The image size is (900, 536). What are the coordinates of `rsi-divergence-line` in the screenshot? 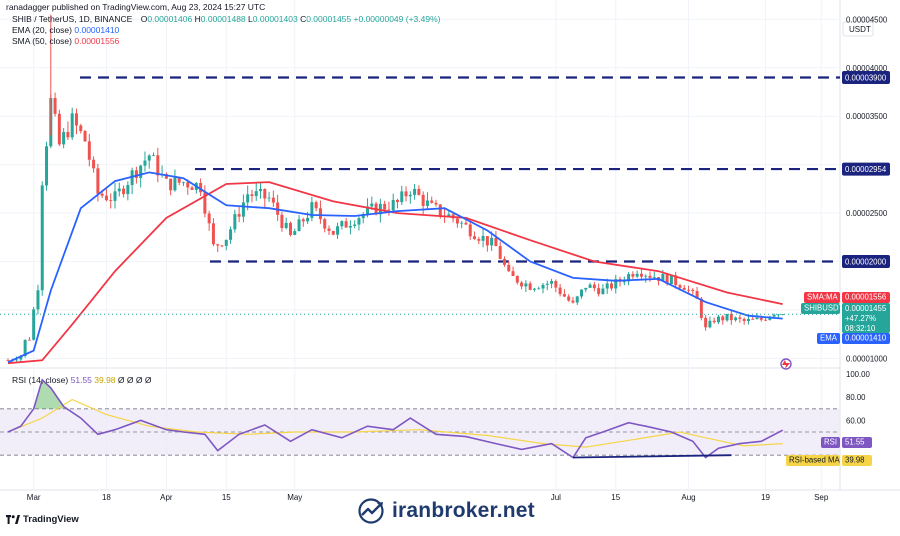 It's located at (652, 456).